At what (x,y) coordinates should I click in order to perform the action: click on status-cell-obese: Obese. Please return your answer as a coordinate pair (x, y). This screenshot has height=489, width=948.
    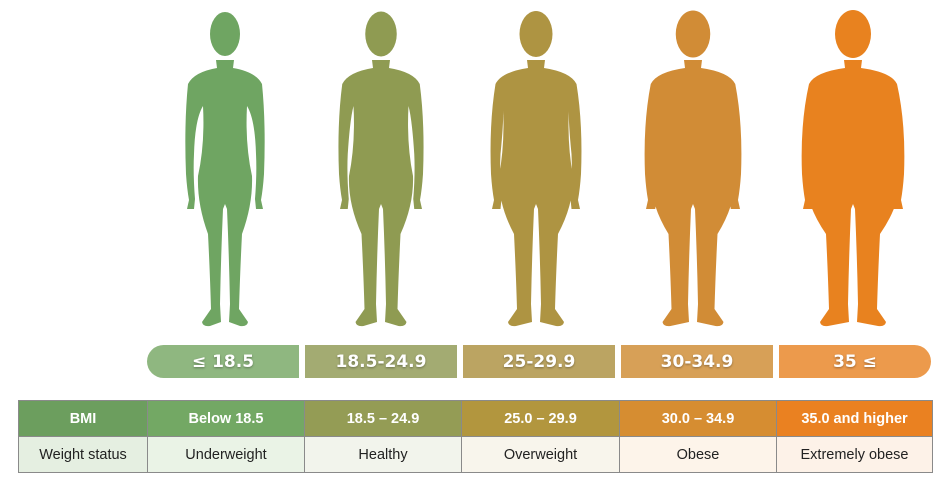
    Looking at the image, I should click on (698, 454).